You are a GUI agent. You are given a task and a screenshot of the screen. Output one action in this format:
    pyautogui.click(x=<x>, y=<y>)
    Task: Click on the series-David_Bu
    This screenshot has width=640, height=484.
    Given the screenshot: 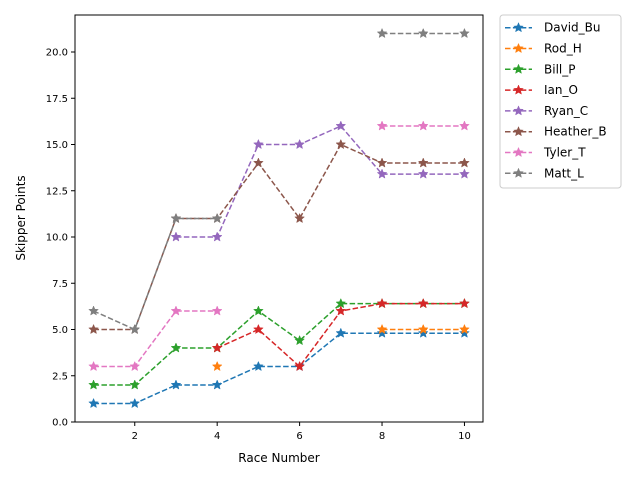 What is the action you would take?
    pyautogui.click(x=279, y=368)
    